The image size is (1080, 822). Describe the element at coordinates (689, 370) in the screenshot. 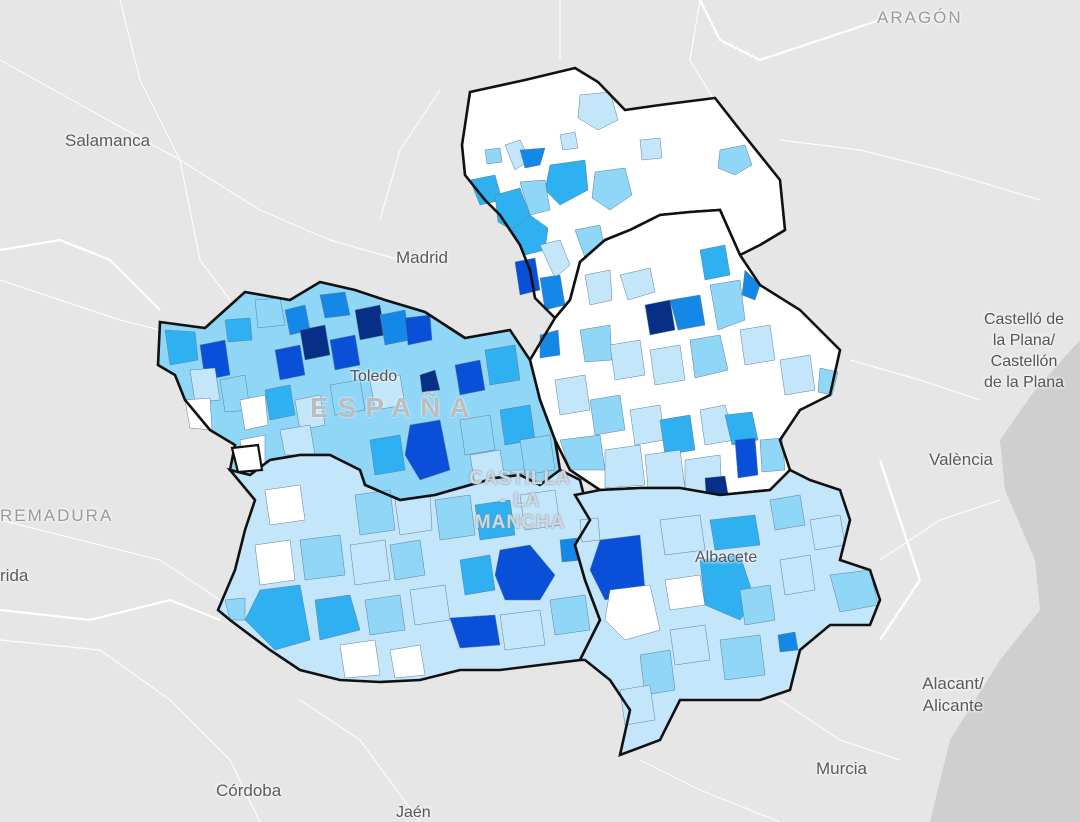

I see `cuenca-municipalities` at that location.